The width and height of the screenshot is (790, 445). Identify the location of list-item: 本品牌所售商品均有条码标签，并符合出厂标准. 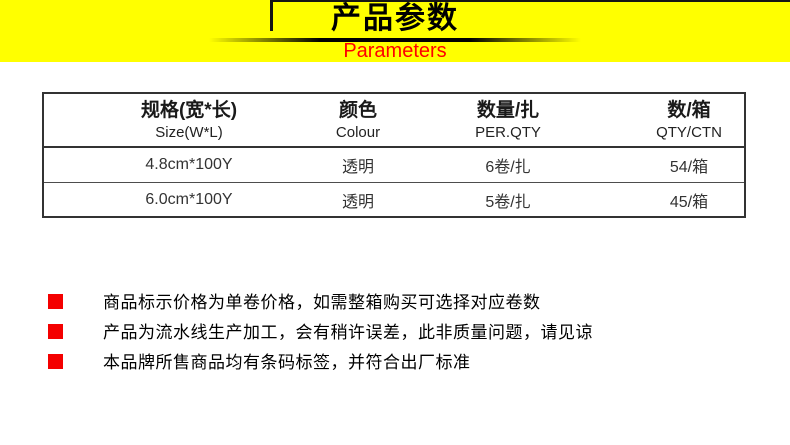
(320, 361).